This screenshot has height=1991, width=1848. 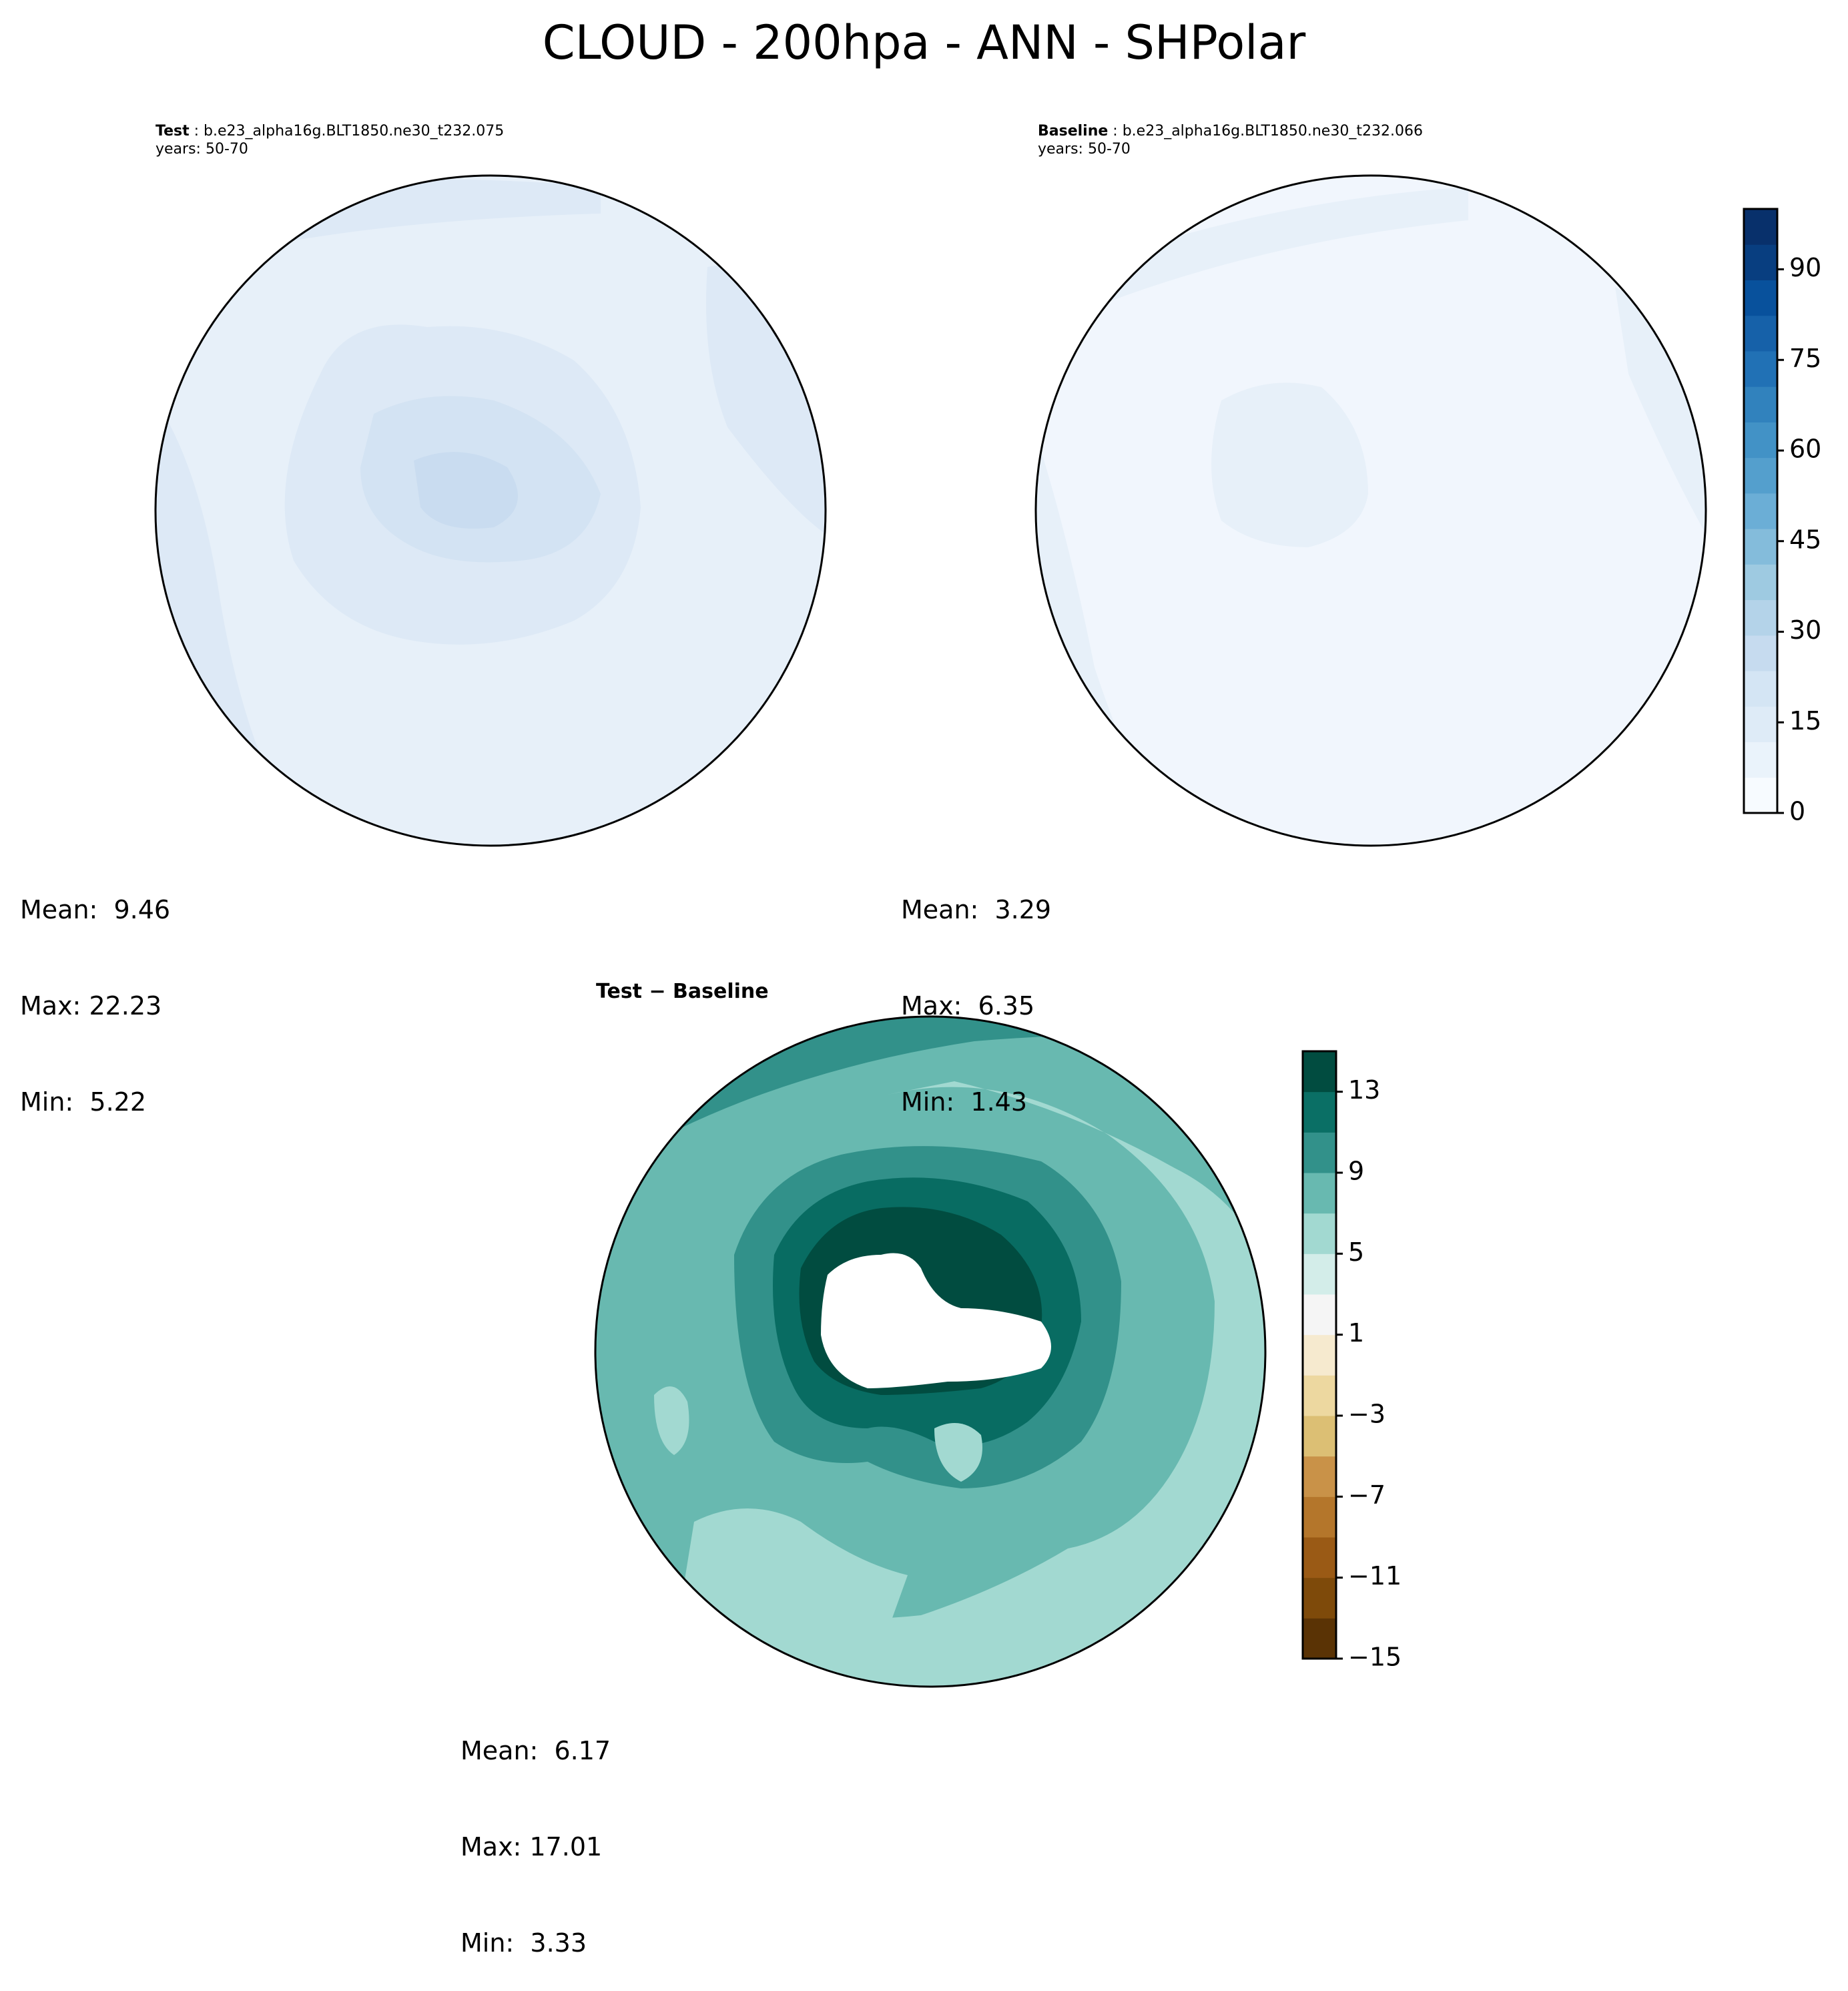 I want to click on test-stat-min: Min: 5.22, so click(x=83, y=1102).